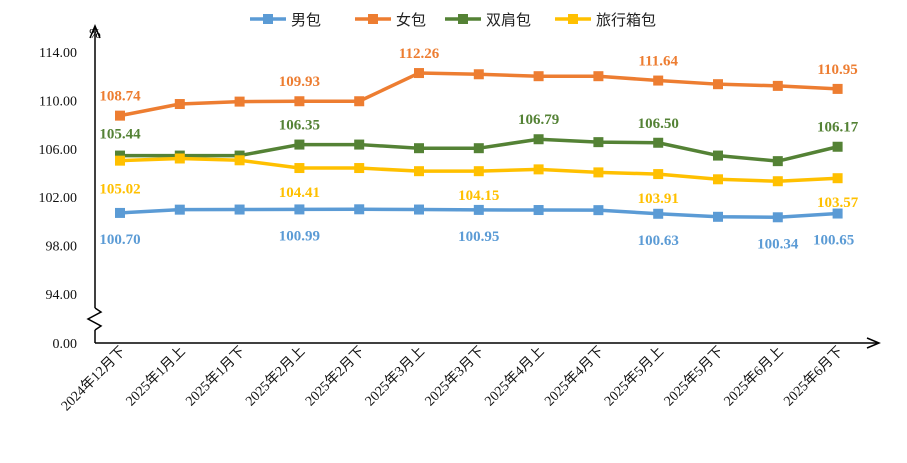 The image size is (907, 463). Describe the element at coordinates (275, 377) in the screenshot. I see `x-tick-label: 2025年2月上` at that location.